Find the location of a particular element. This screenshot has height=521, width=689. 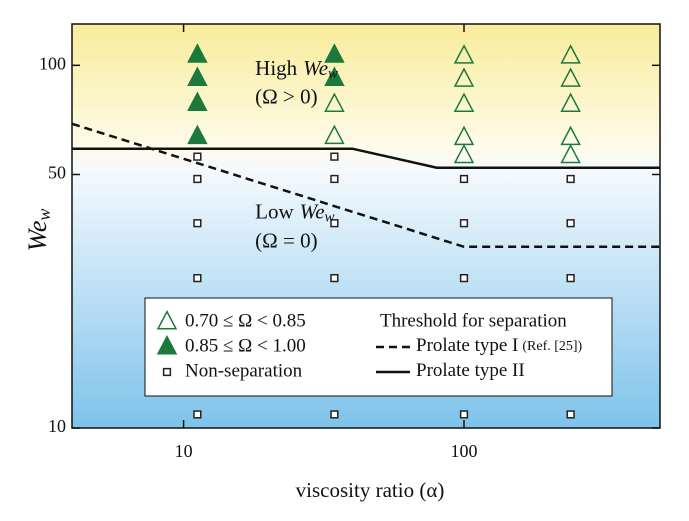

annotation: (Ω > 0) is located at coordinates (286, 96).